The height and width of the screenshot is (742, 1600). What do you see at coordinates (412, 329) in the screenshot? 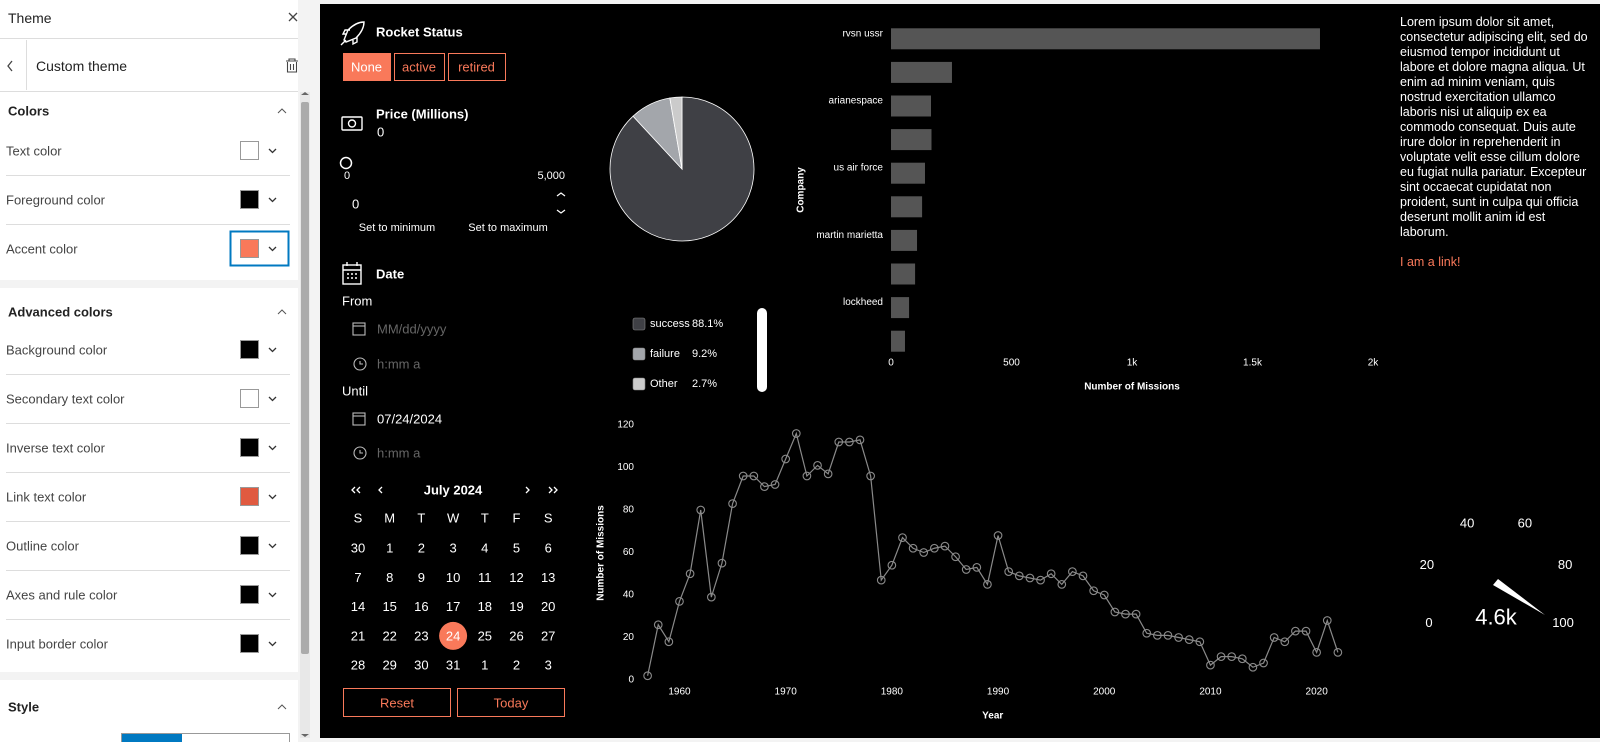
I see `date-input: MM/dd/yyyy` at bounding box center [412, 329].